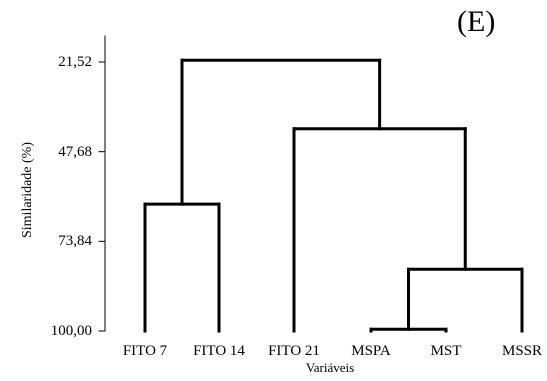 The image size is (547, 381). I want to click on leaf-label: MST, so click(446, 351).